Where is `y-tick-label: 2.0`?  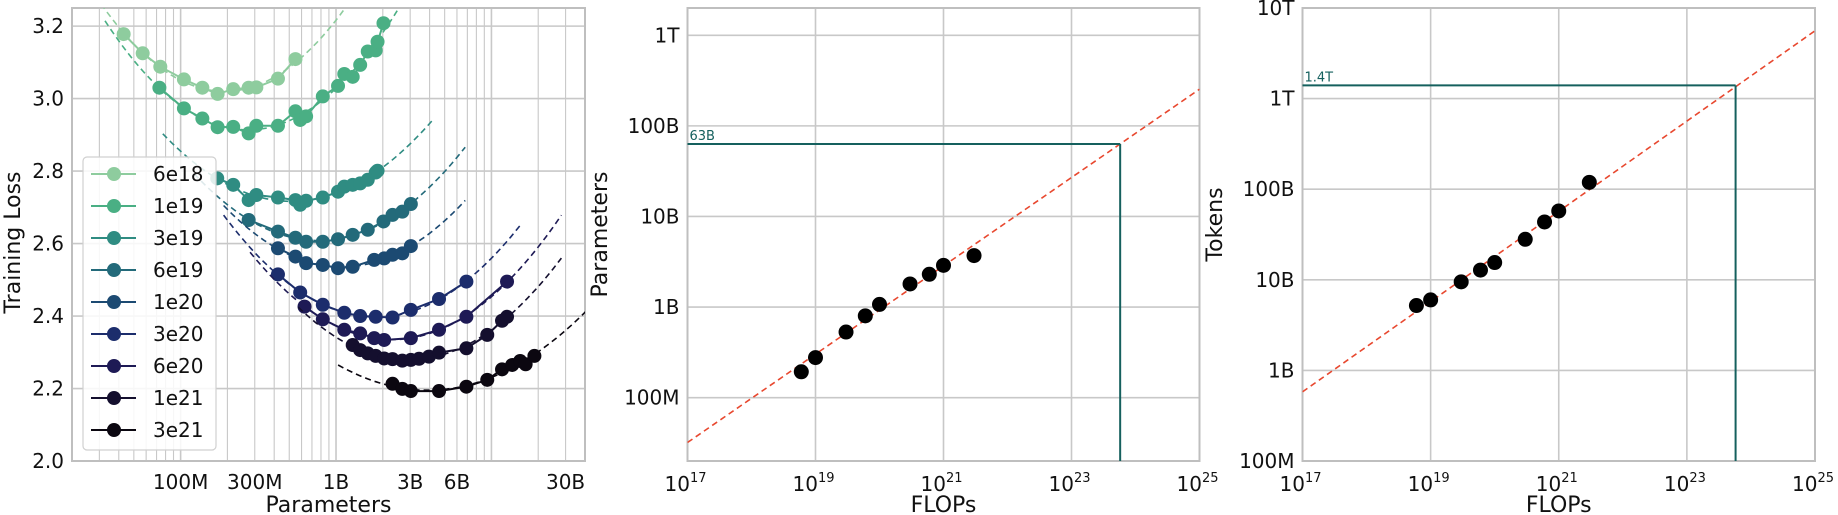 y-tick-label: 2.0 is located at coordinates (48, 461).